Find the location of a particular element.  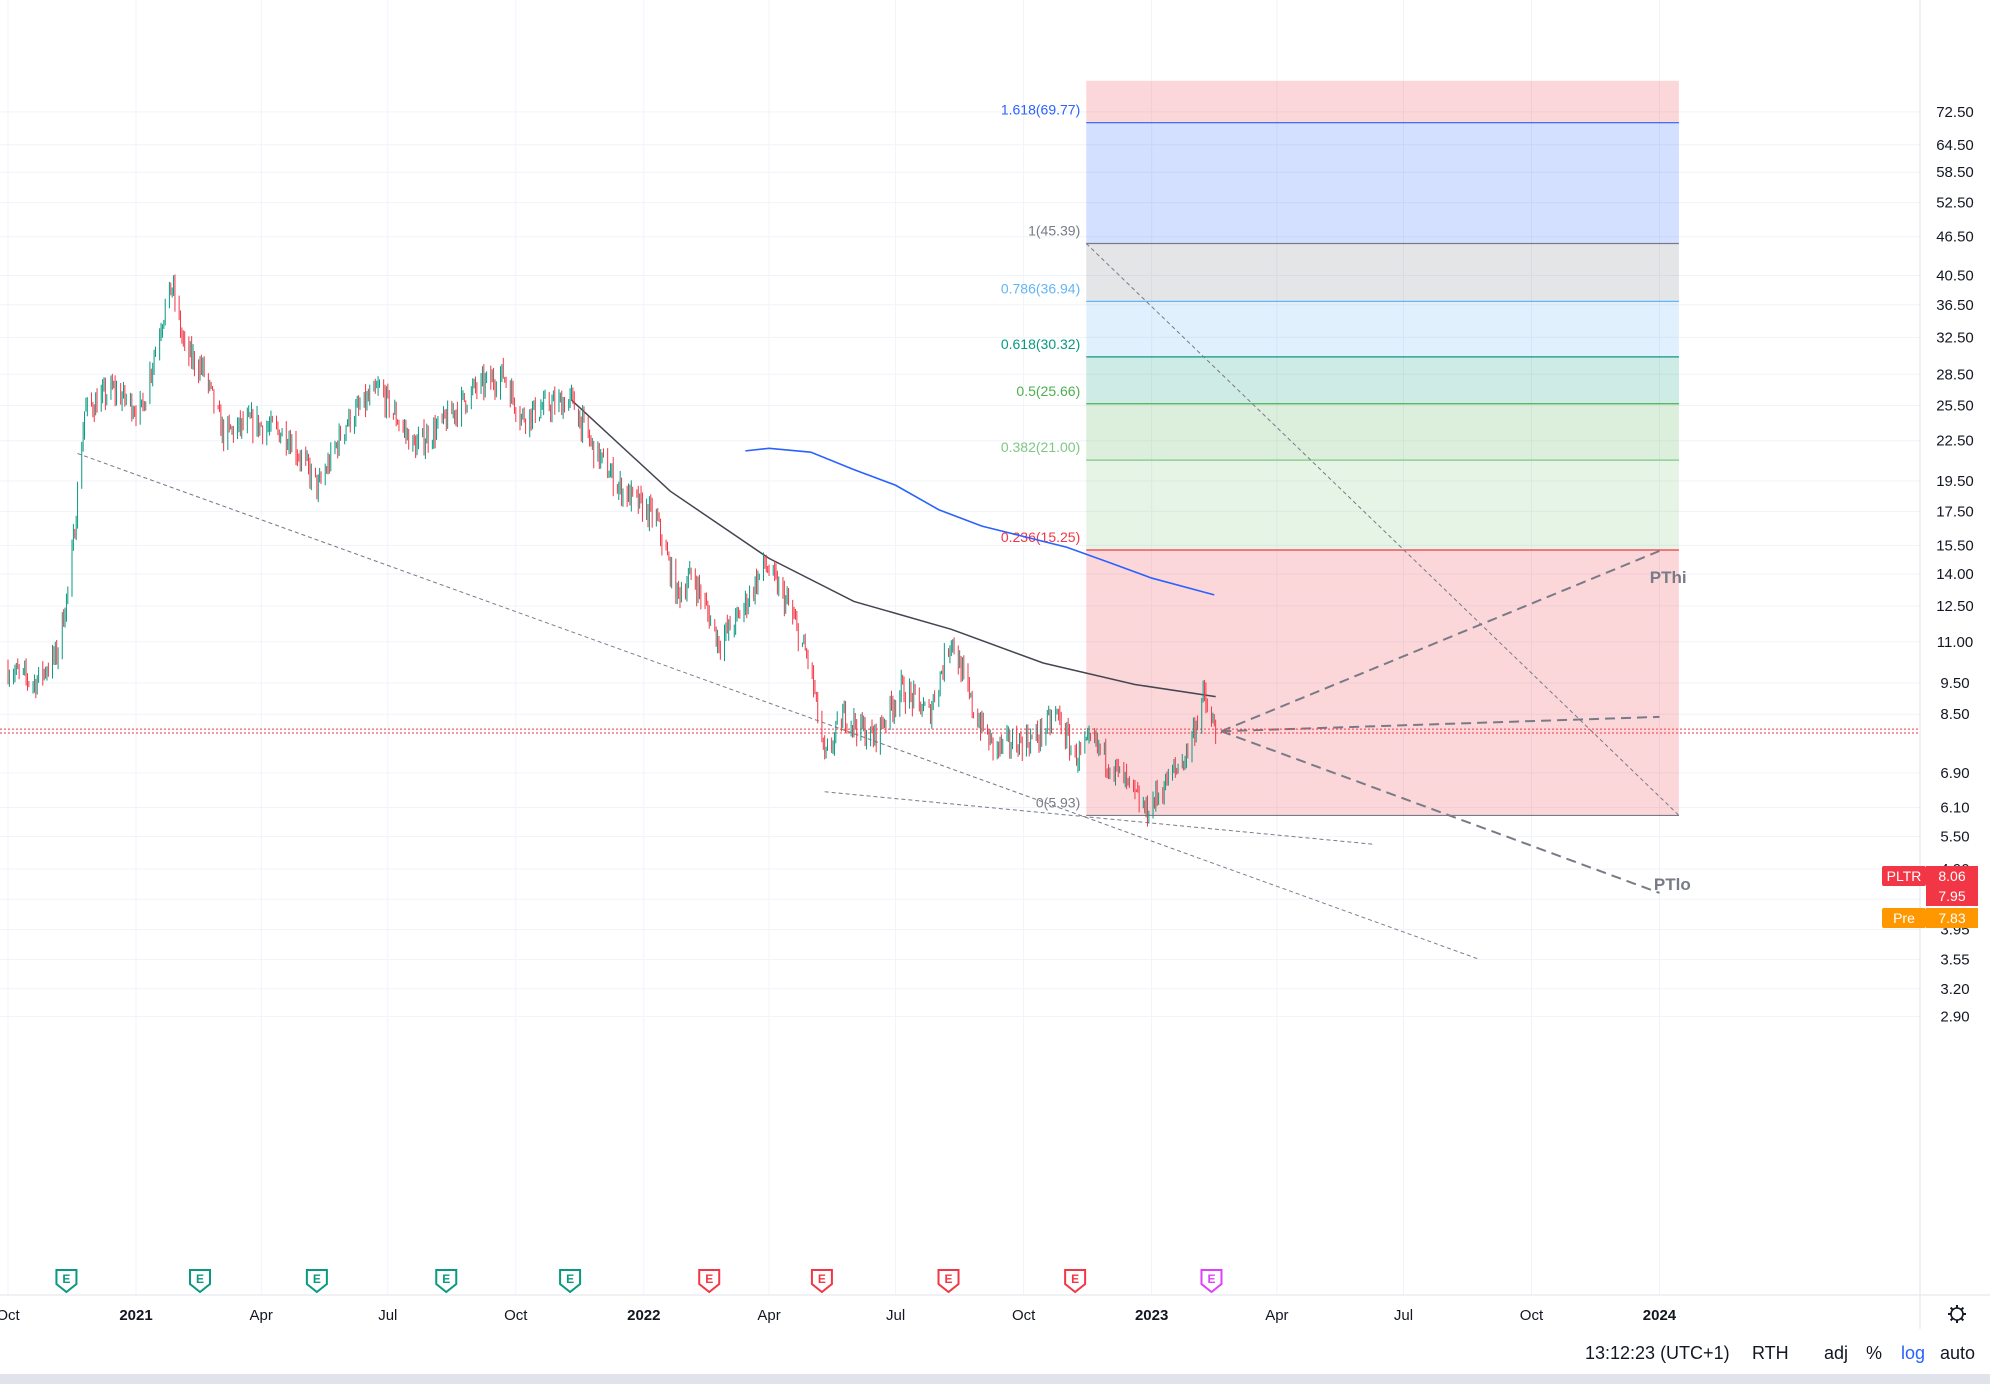

auto-toggle: auto is located at coordinates (1958, 1353).